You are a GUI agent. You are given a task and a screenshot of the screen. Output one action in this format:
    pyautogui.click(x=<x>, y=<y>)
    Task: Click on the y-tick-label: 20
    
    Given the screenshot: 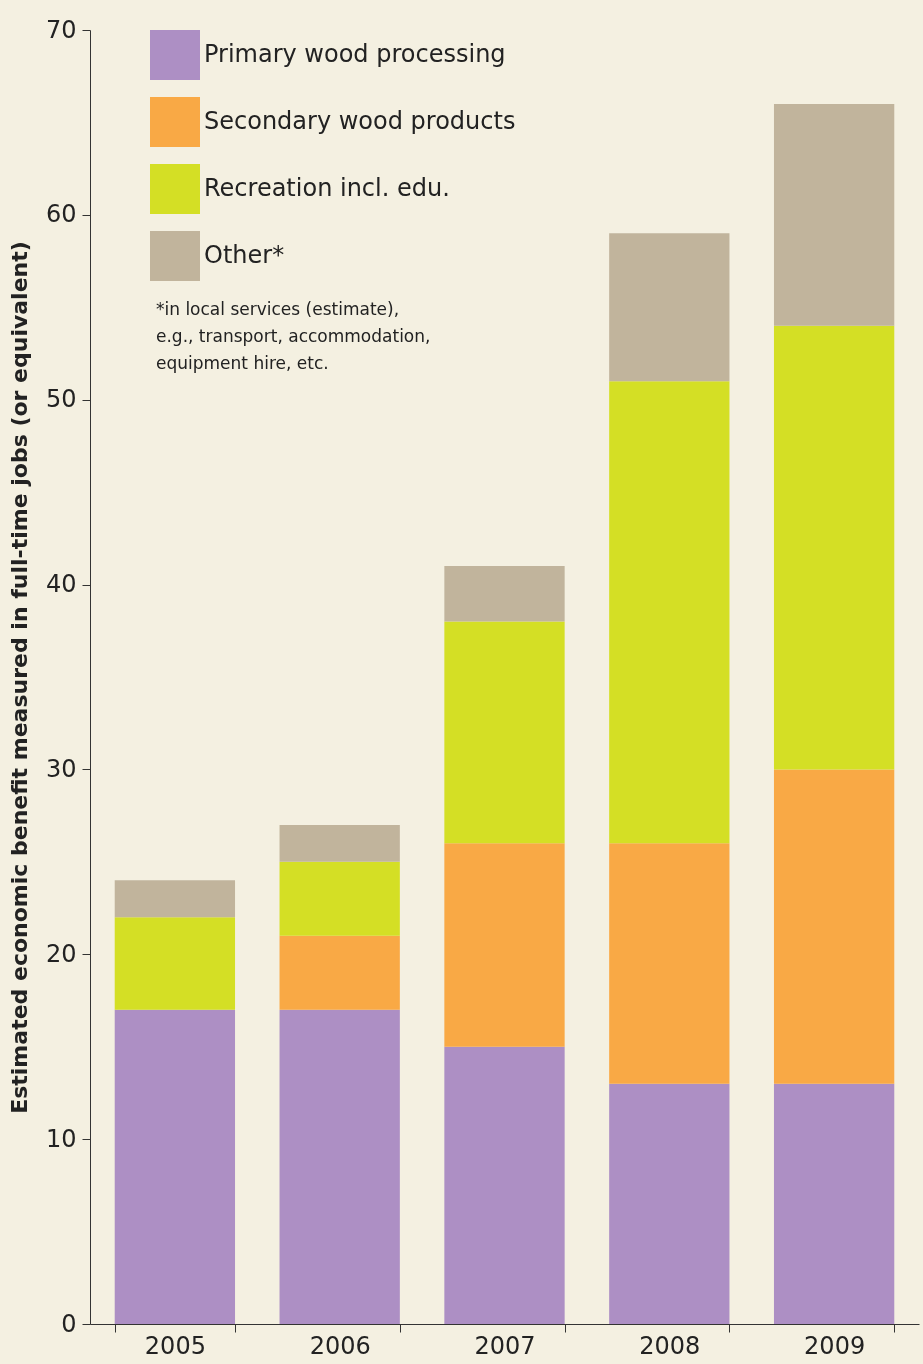 What is the action you would take?
    pyautogui.click(x=61, y=953)
    